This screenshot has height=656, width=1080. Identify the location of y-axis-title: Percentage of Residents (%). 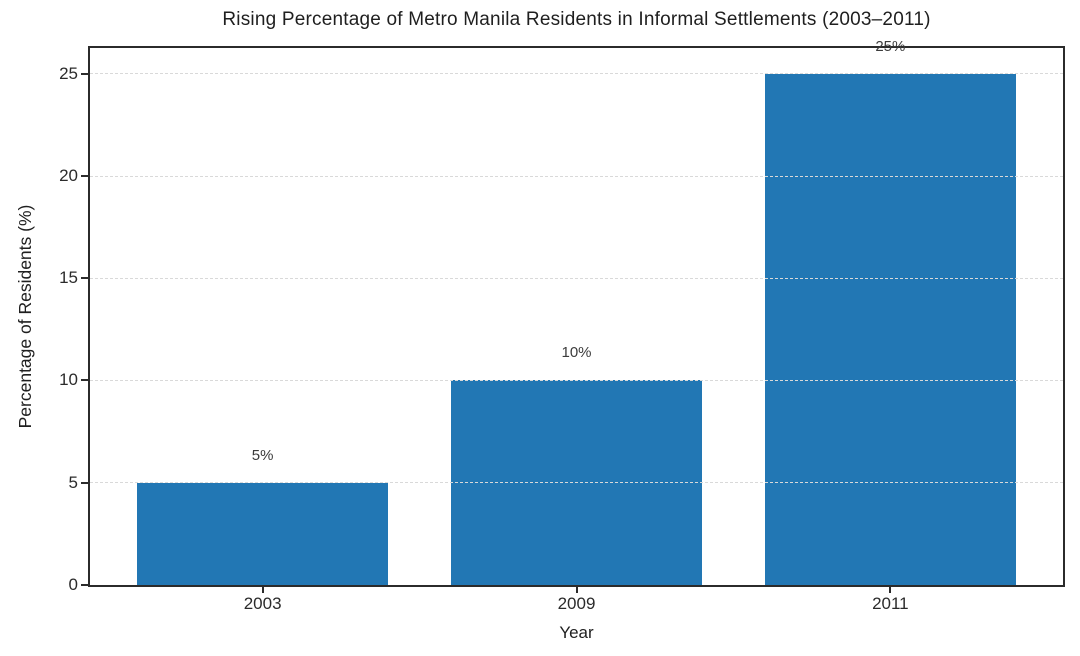
(25, 316).